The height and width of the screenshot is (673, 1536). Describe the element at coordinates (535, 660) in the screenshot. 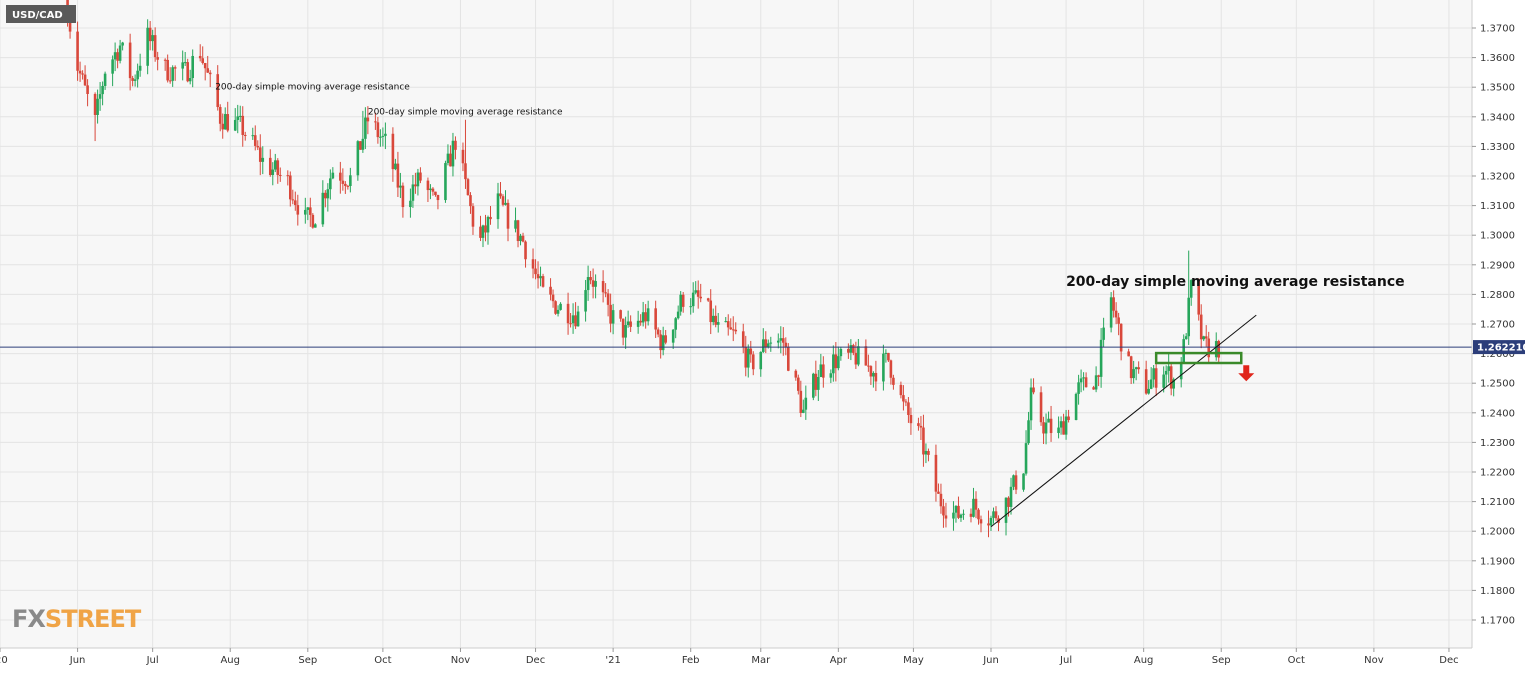

I see `x-tick-label: Dec` at that location.